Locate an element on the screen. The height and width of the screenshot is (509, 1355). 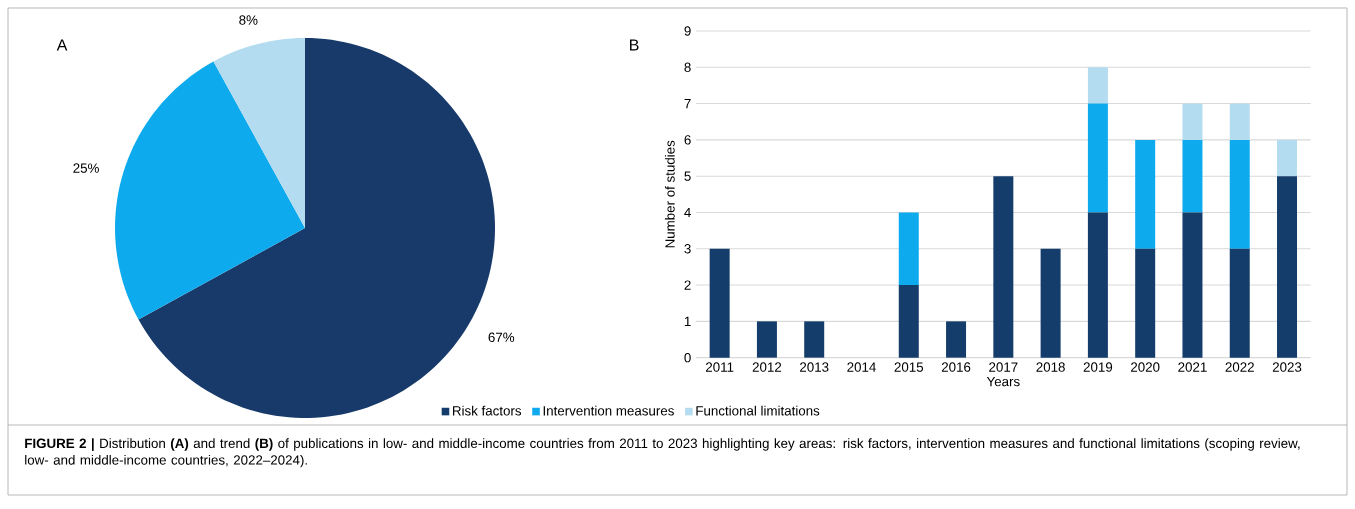
y-tick-label: 2 is located at coordinates (687, 285).